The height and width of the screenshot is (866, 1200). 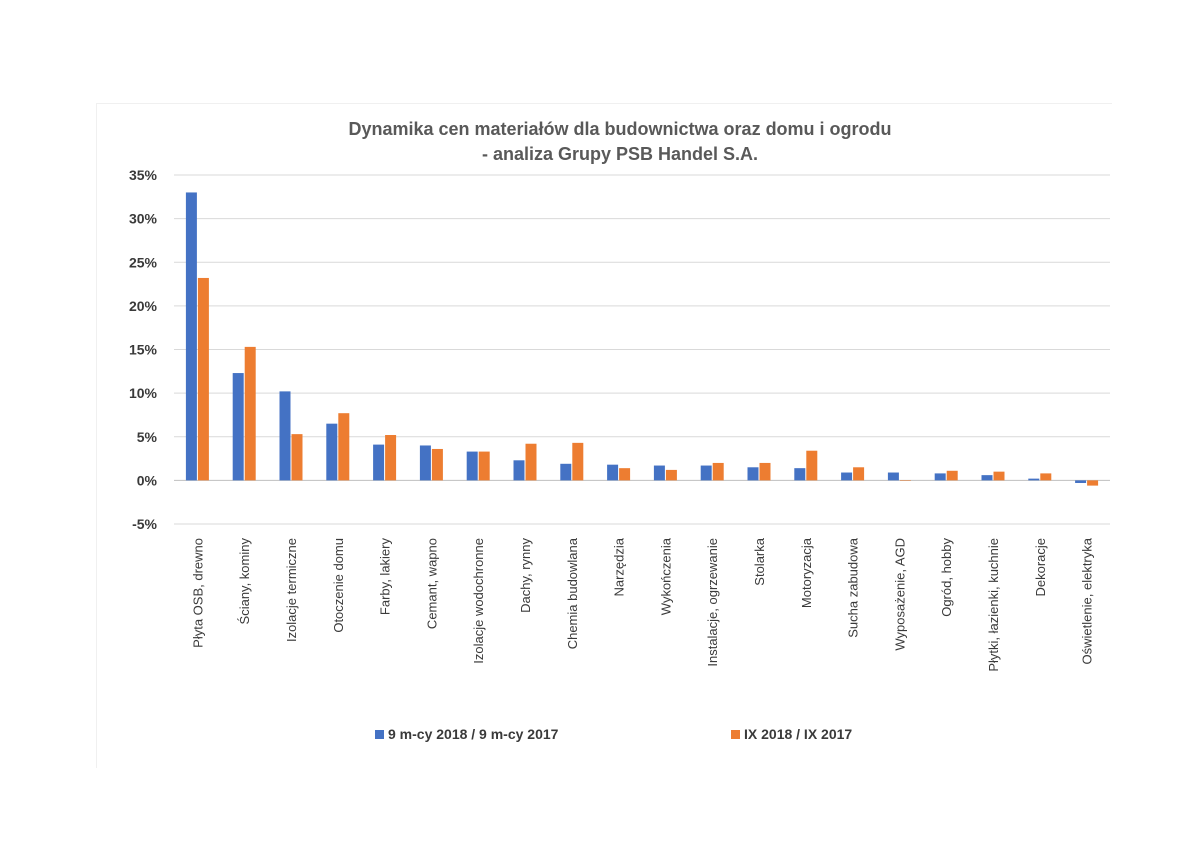 I want to click on y-tick-label: 15%, so click(x=143, y=350).